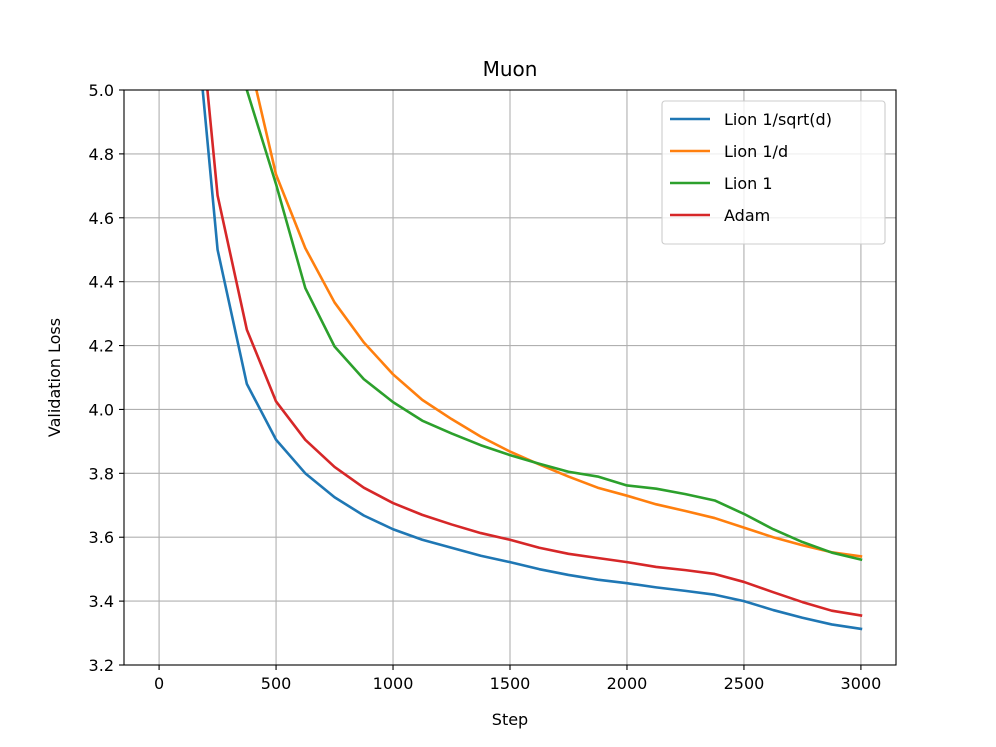 The height and width of the screenshot is (747, 996). What do you see at coordinates (510, 683) in the screenshot?
I see `x-tick-label: 1500` at bounding box center [510, 683].